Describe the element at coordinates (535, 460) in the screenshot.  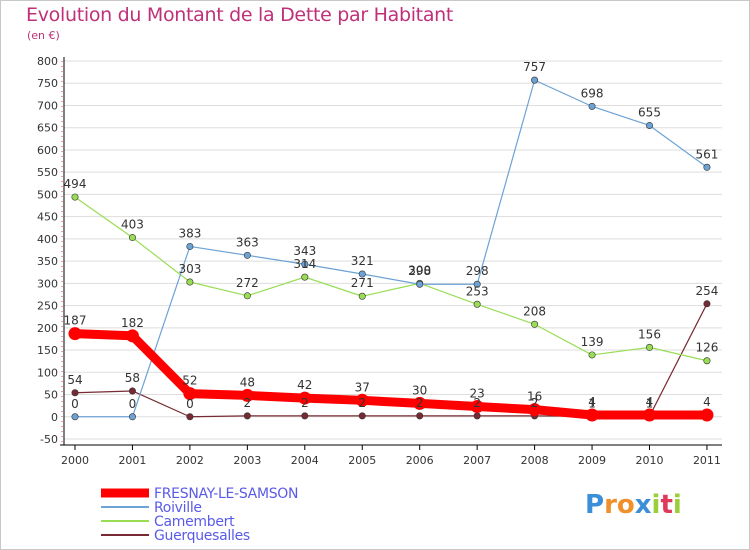
I see `x-tick-label: 2008` at that location.